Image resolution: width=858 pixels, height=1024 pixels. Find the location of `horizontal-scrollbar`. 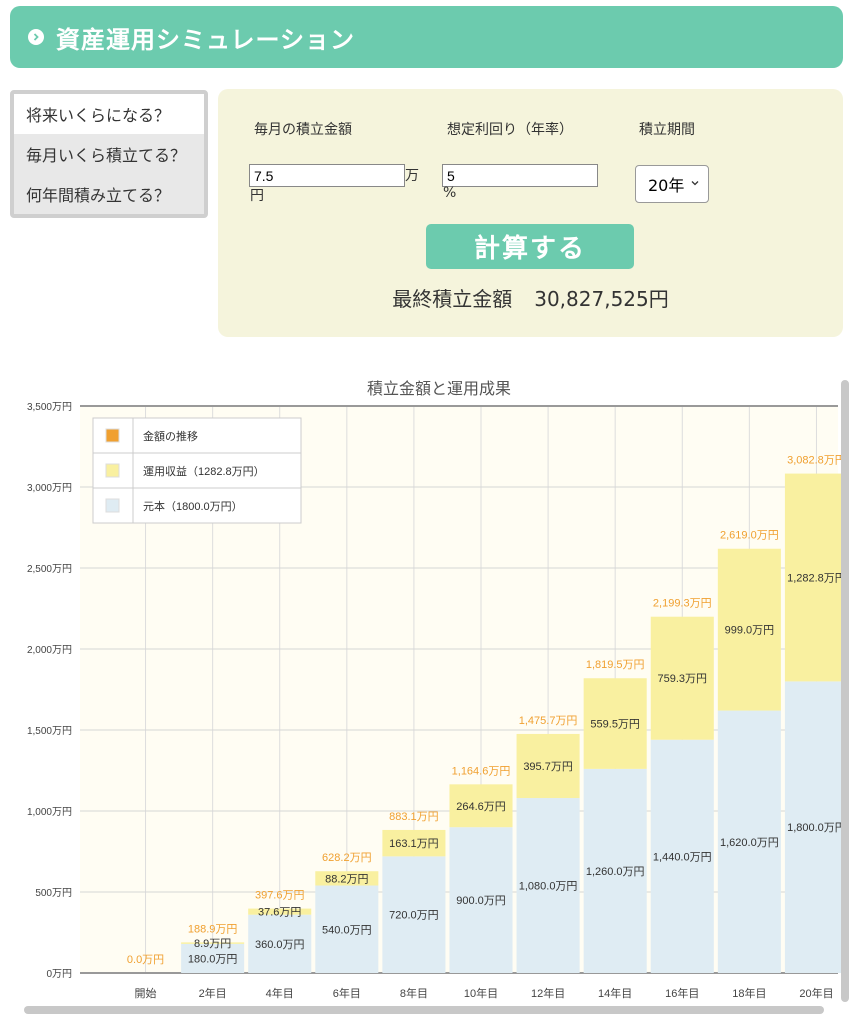

horizontal-scrollbar is located at coordinates (424, 1010).